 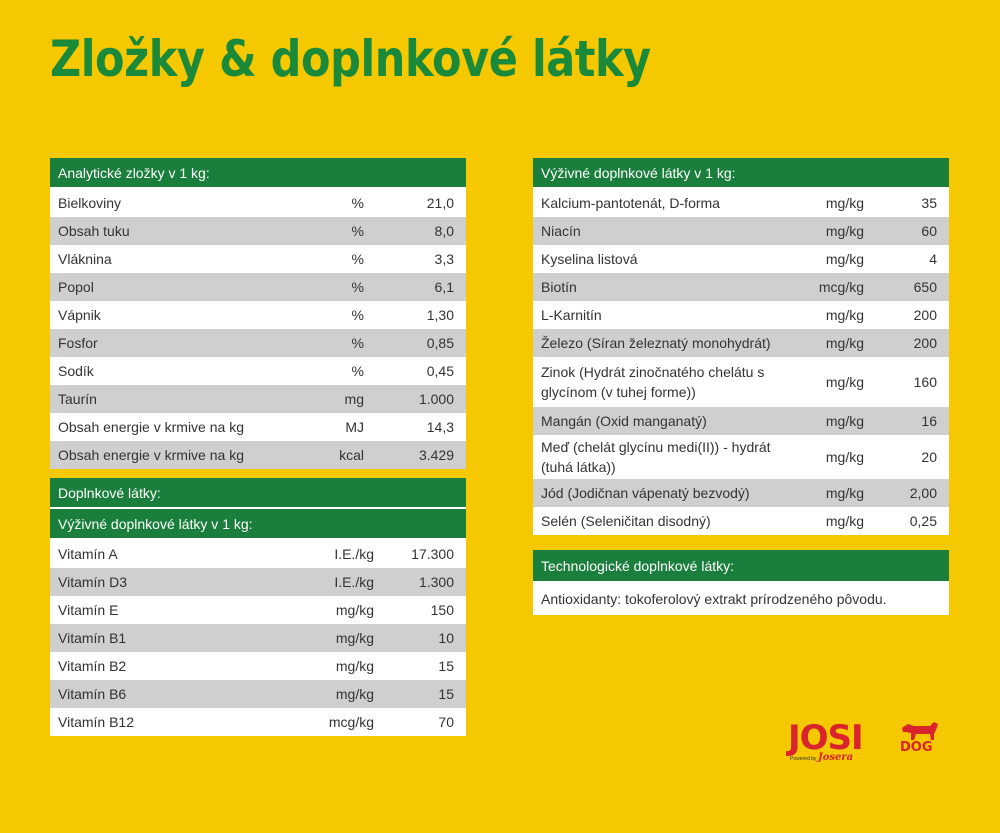 What do you see at coordinates (440, 343) in the screenshot?
I see `row-value: 0,85` at bounding box center [440, 343].